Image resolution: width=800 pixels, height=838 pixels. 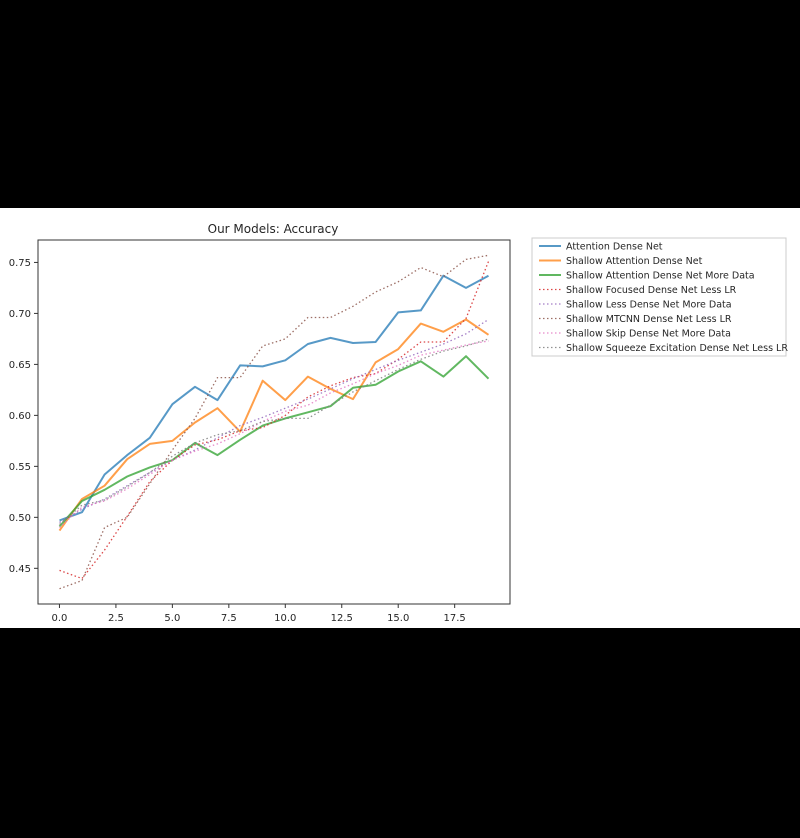 I want to click on legend-label-0: Attention Dense Net, so click(x=614, y=247).